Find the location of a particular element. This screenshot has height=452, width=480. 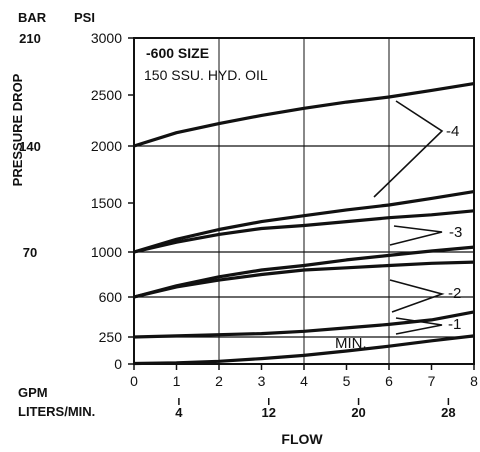

lpm-tick-label: 20 is located at coordinates (358, 412).